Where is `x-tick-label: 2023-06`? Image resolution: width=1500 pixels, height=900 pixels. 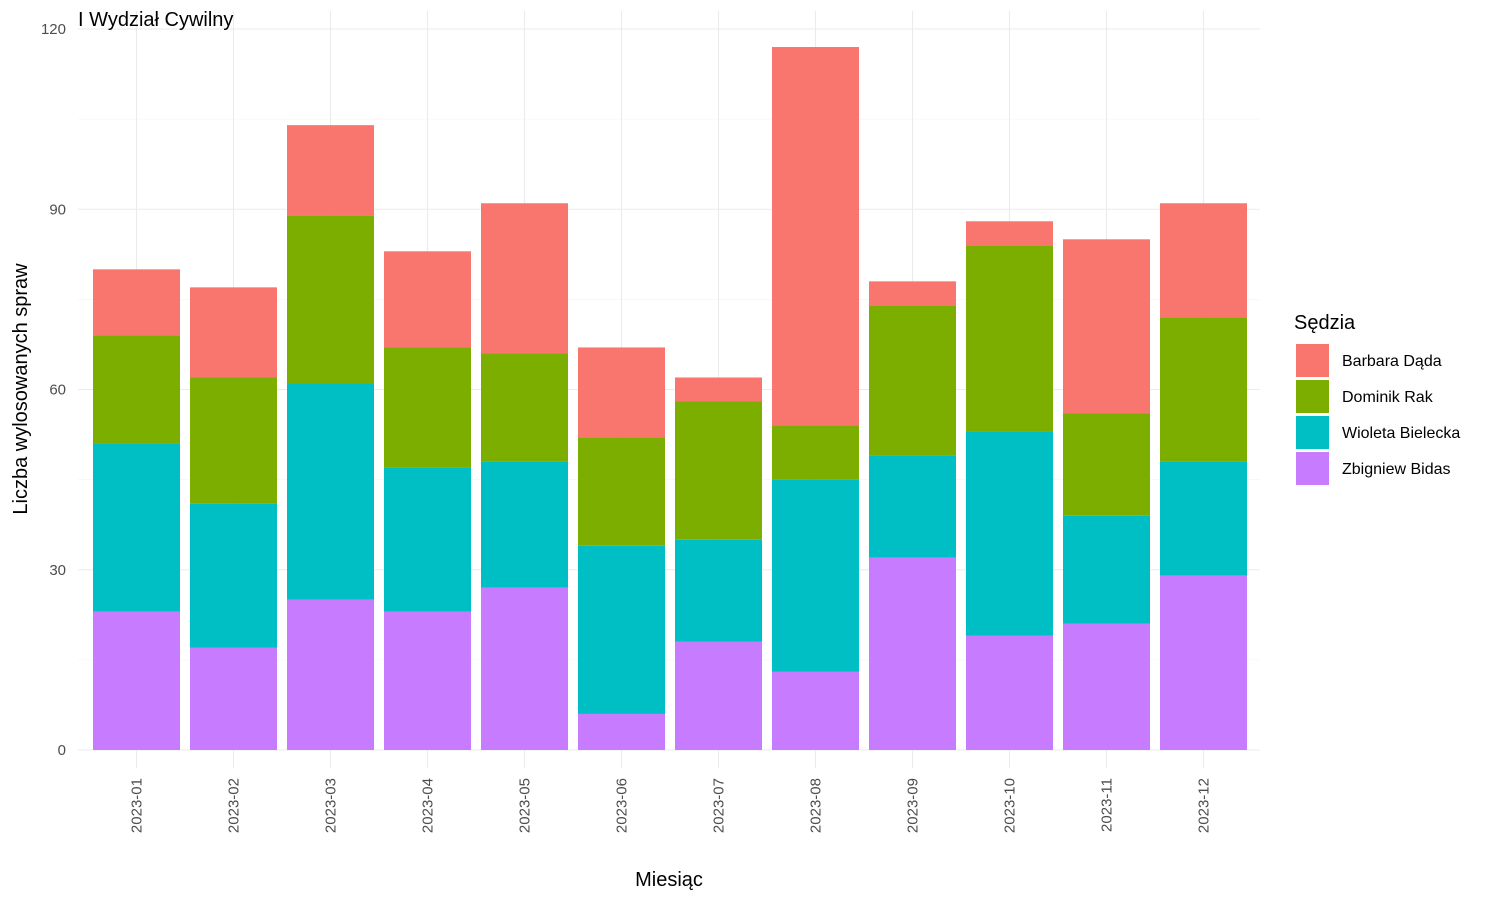 x-tick-label: 2023-06 is located at coordinates (622, 805).